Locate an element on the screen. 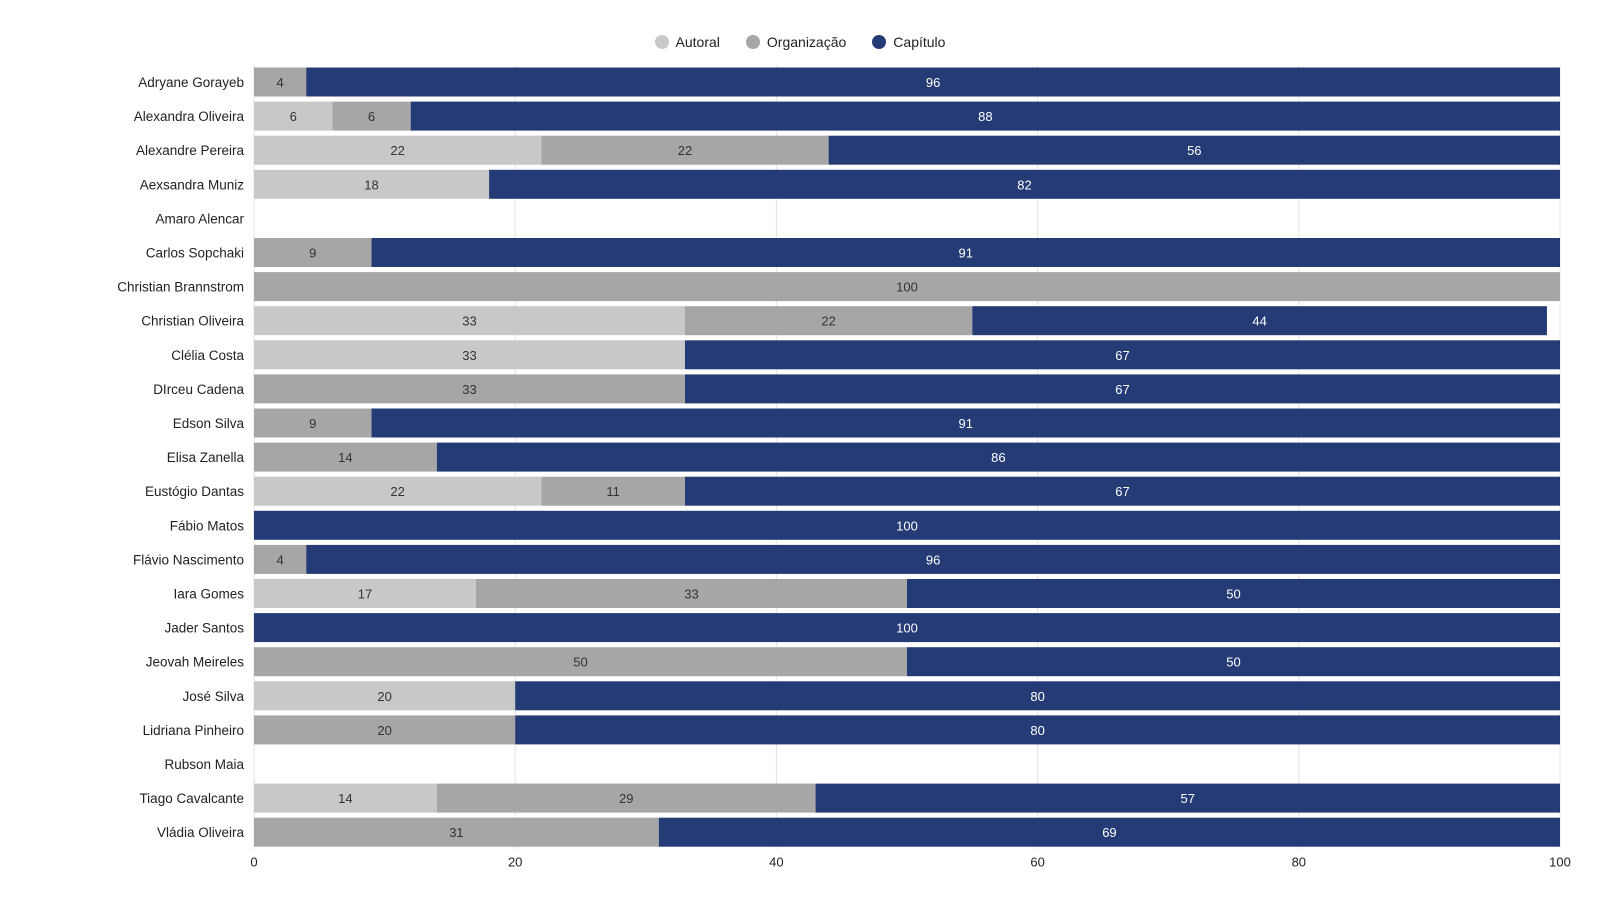 Image resolution: width=1600 pixels, height=900 pixels. data-label: 4 is located at coordinates (280, 559).